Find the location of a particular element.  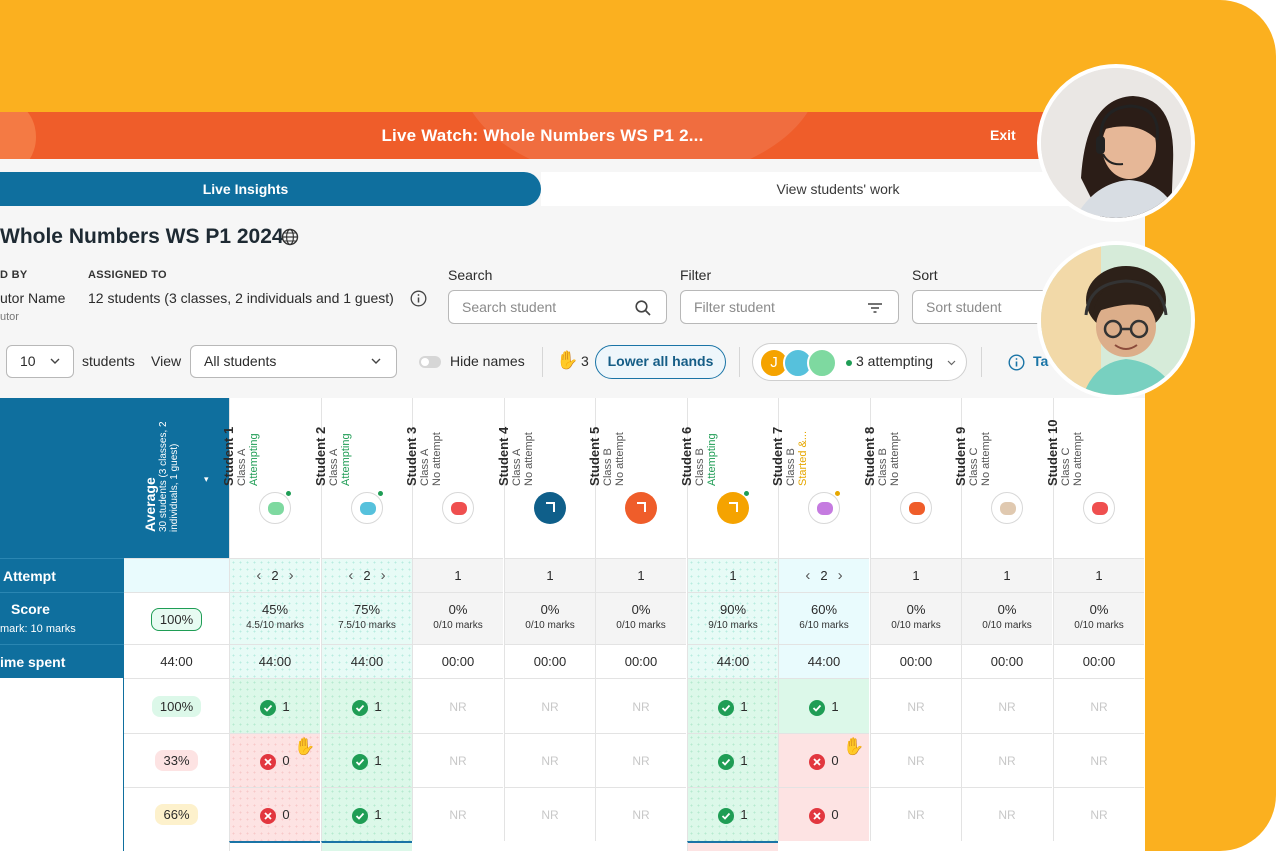

student-header: Student 6 Class B Attempting is located at coordinates (728, 478).